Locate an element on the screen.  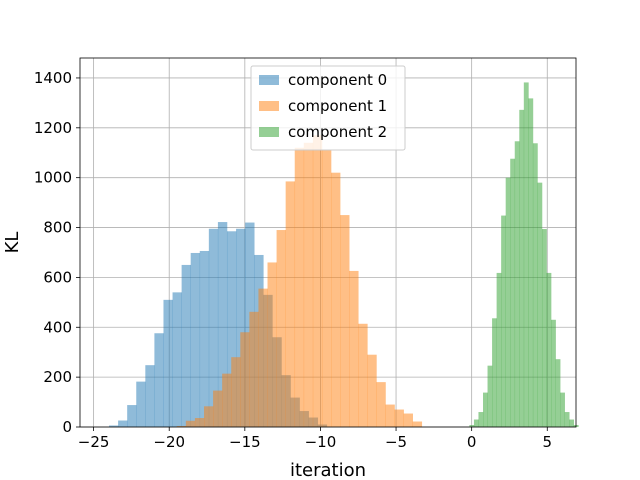
y-tick-label: 1400 is located at coordinates (53, 78).